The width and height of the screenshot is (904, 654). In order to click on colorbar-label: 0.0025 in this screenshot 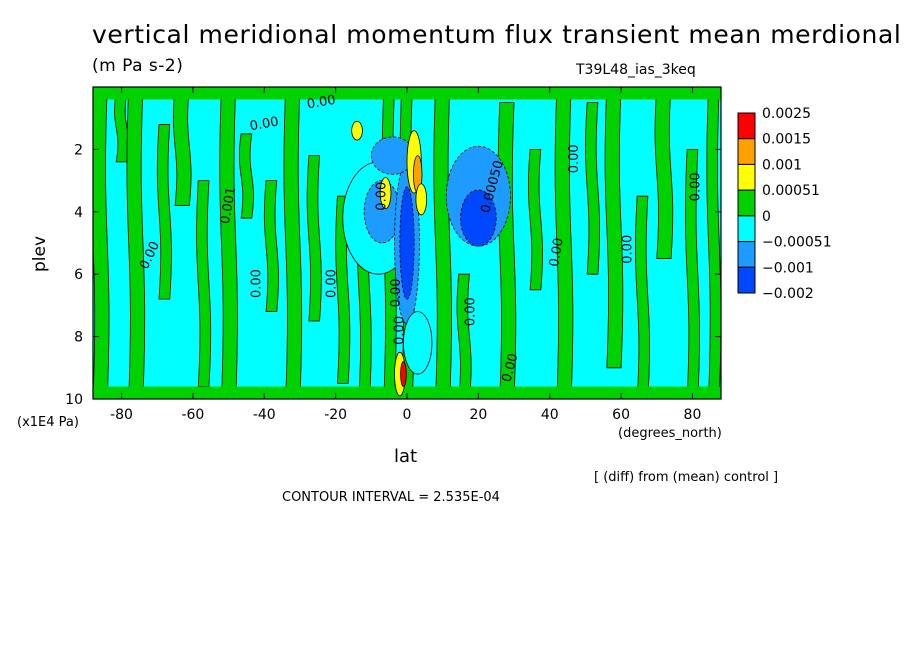, I will do `click(786, 114)`.